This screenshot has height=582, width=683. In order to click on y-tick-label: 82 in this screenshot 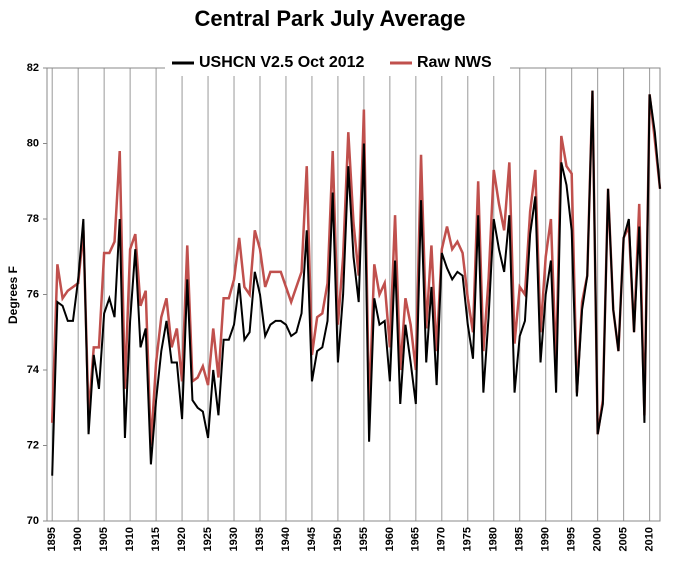, I will do `click(33, 68)`.